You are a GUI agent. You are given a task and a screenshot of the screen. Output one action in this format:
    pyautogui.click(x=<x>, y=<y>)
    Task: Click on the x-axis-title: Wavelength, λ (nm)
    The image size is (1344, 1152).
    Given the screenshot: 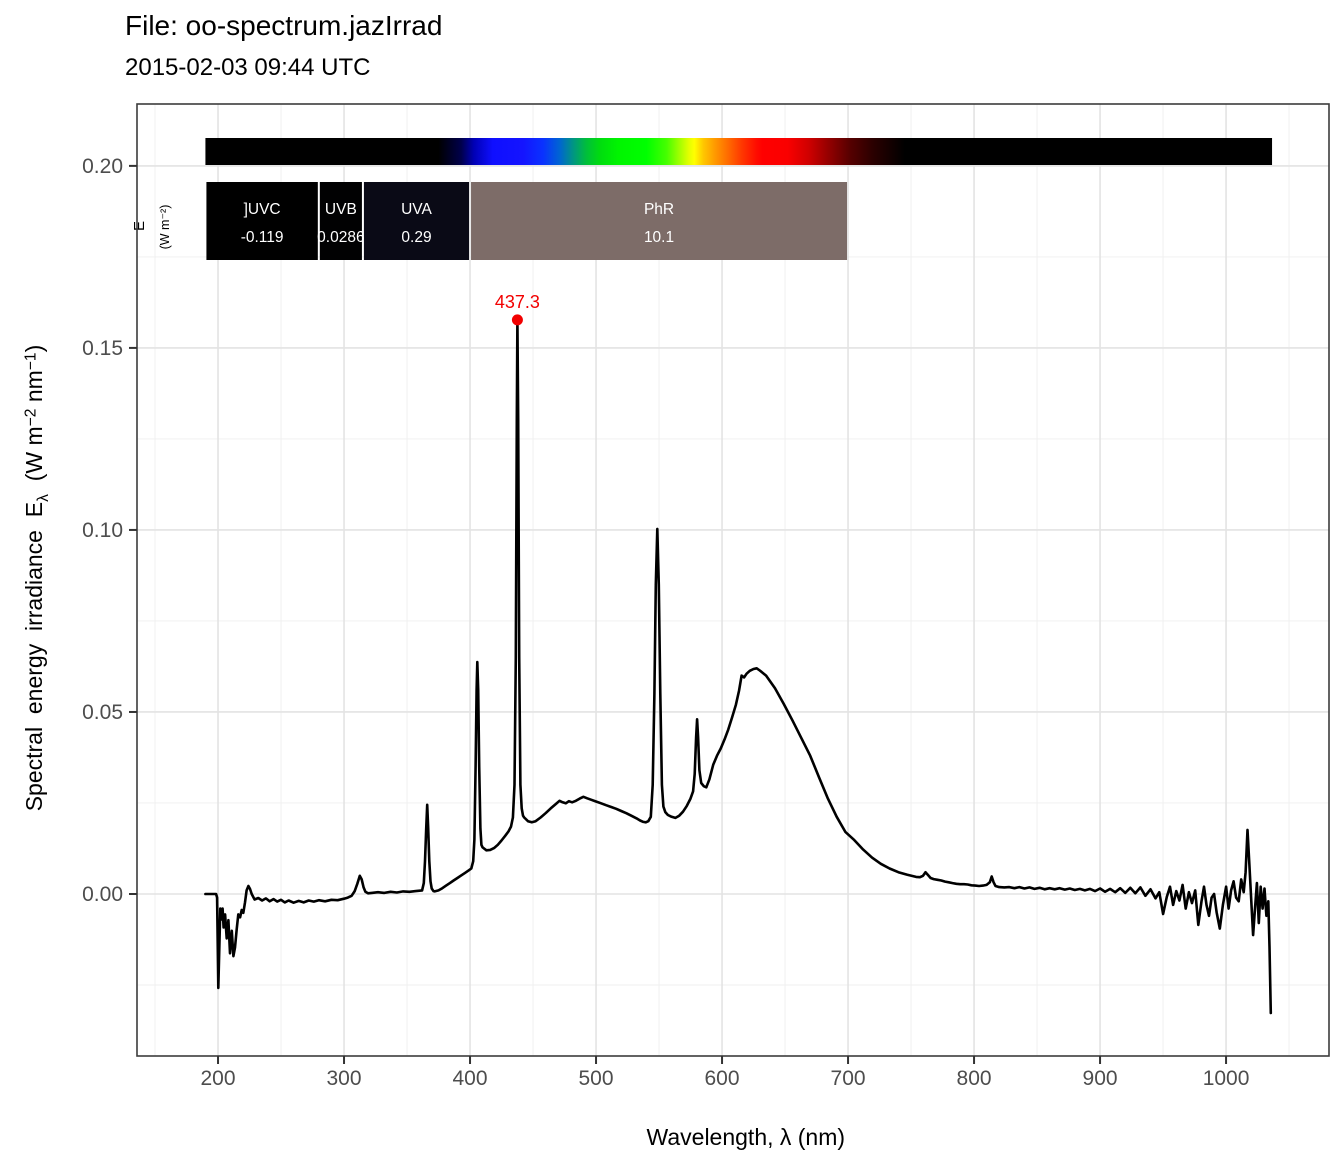 What is the action you would take?
    pyautogui.click(x=733, y=1124)
    